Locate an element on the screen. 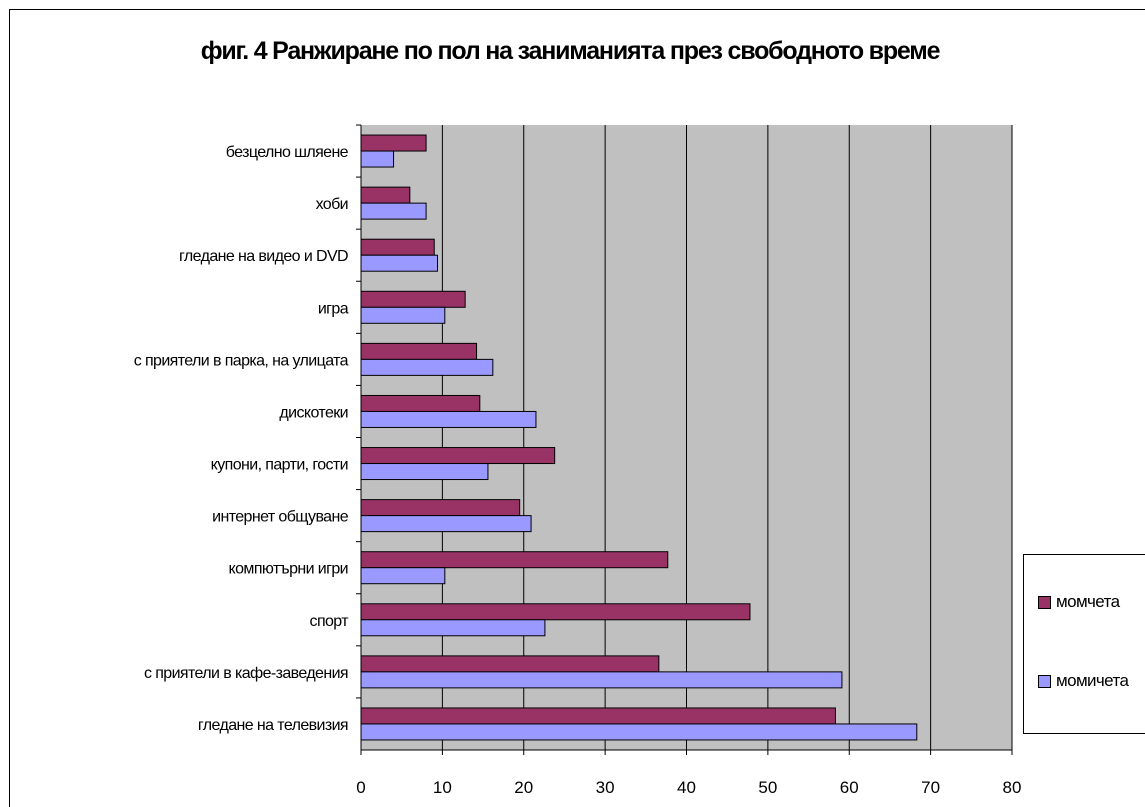  legend-item-girls: момичета is located at coordinates (1083, 681).